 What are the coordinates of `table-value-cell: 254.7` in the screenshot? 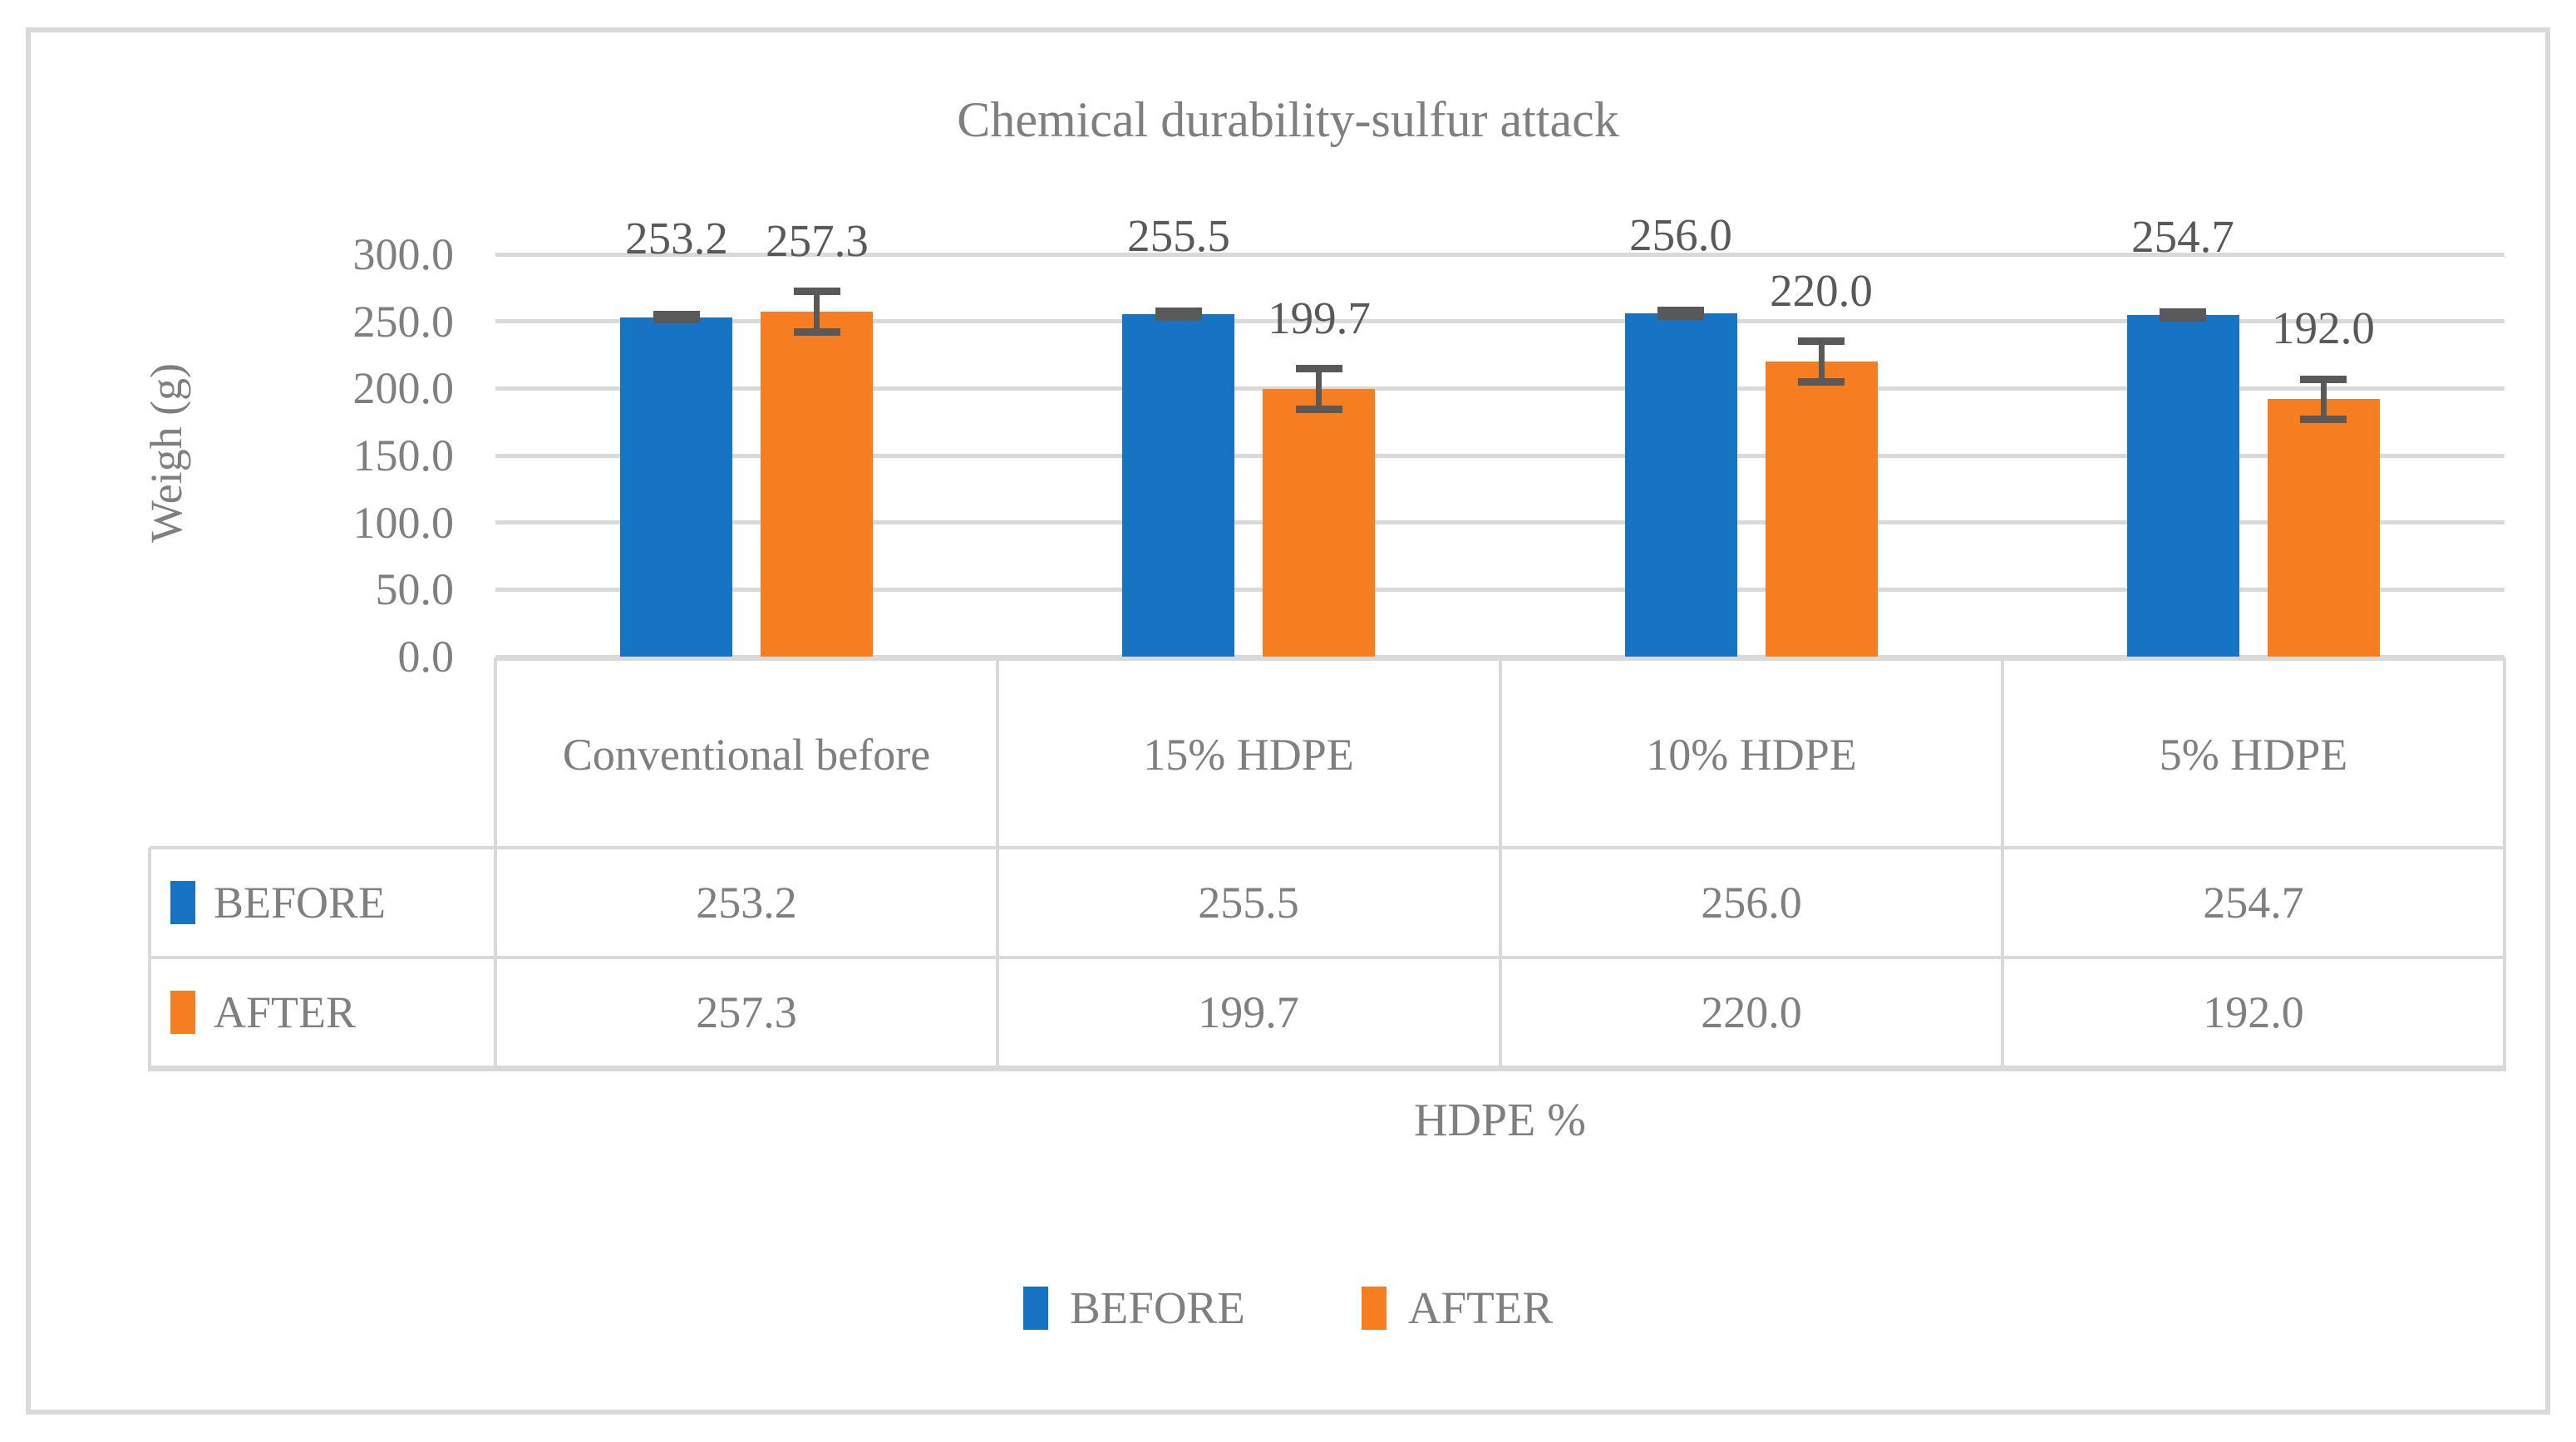 It's located at (2253, 903).